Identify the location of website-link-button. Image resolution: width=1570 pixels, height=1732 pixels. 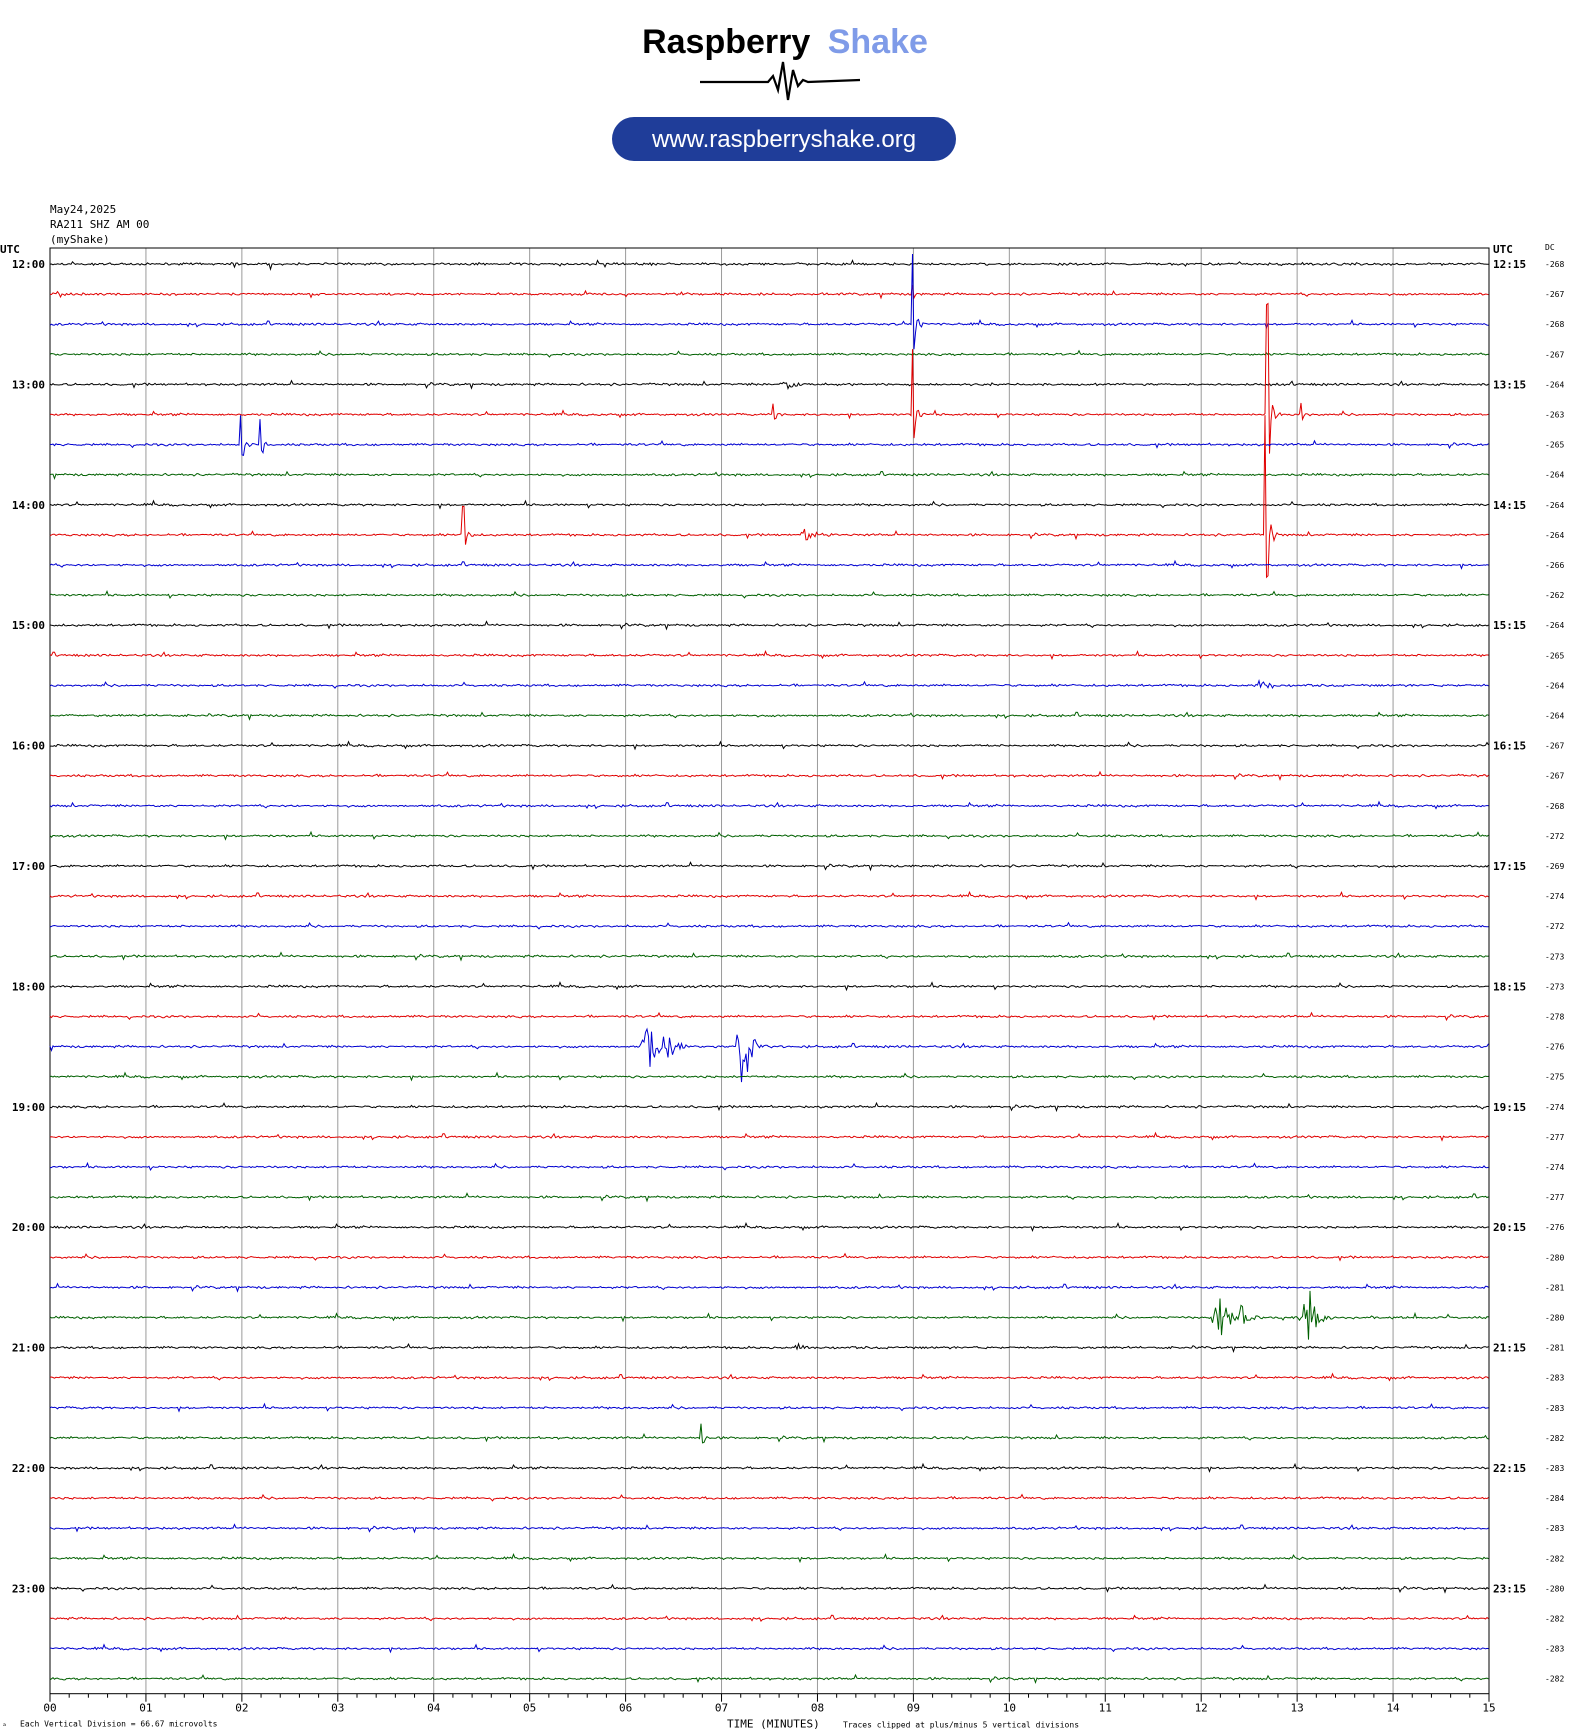
(784, 139).